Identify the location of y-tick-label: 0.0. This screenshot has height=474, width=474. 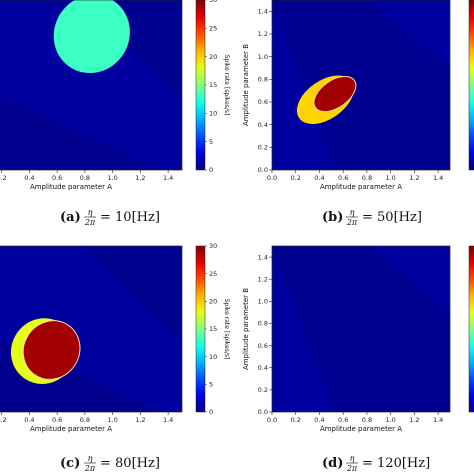
(263, 170).